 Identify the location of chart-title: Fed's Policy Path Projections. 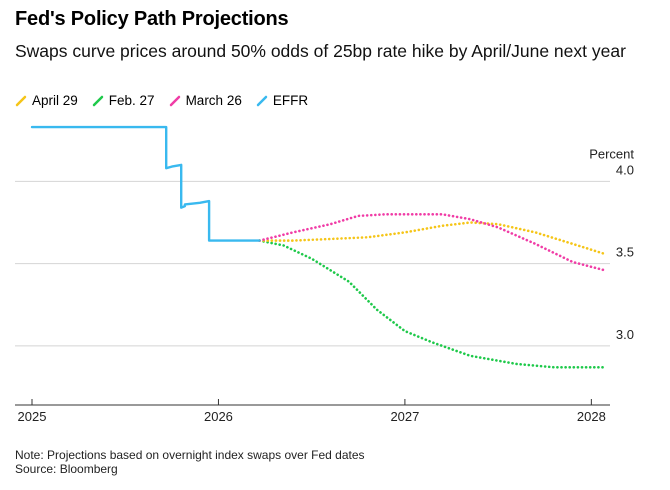
(152, 19).